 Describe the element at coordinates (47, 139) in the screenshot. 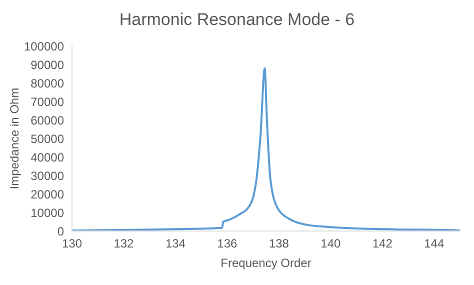

I see `y-tick-label: 50000` at that location.